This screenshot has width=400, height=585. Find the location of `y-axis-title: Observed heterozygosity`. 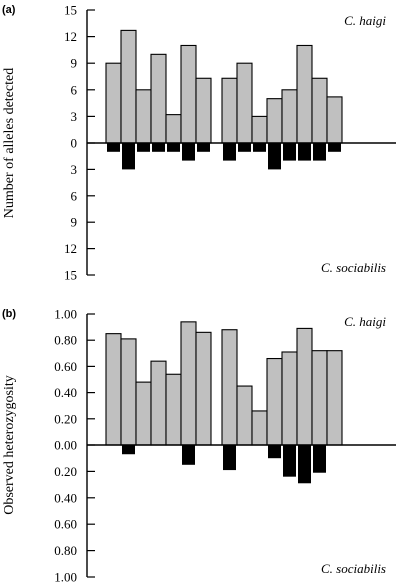

y-axis-title: Observed heterozygosity is located at coordinates (9, 445).